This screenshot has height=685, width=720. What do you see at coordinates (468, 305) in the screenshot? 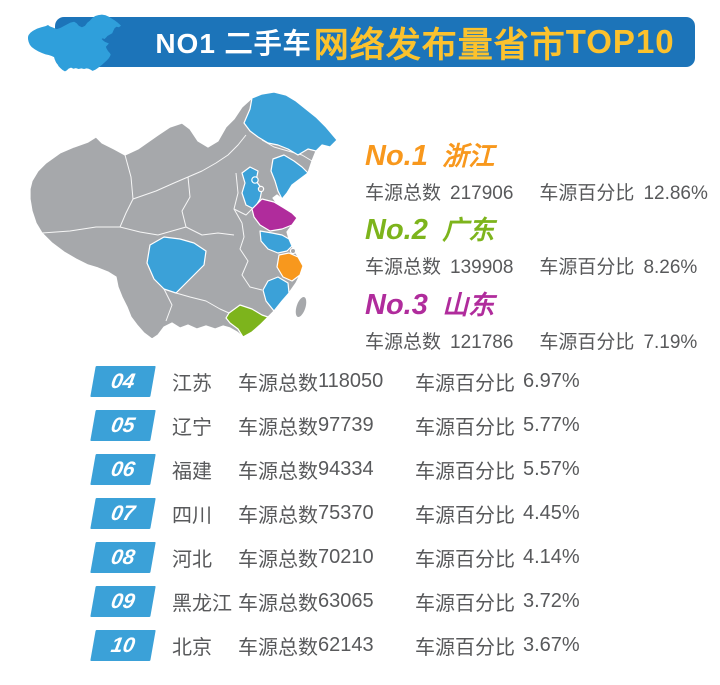
I see `top3-province: 山东` at bounding box center [468, 305].